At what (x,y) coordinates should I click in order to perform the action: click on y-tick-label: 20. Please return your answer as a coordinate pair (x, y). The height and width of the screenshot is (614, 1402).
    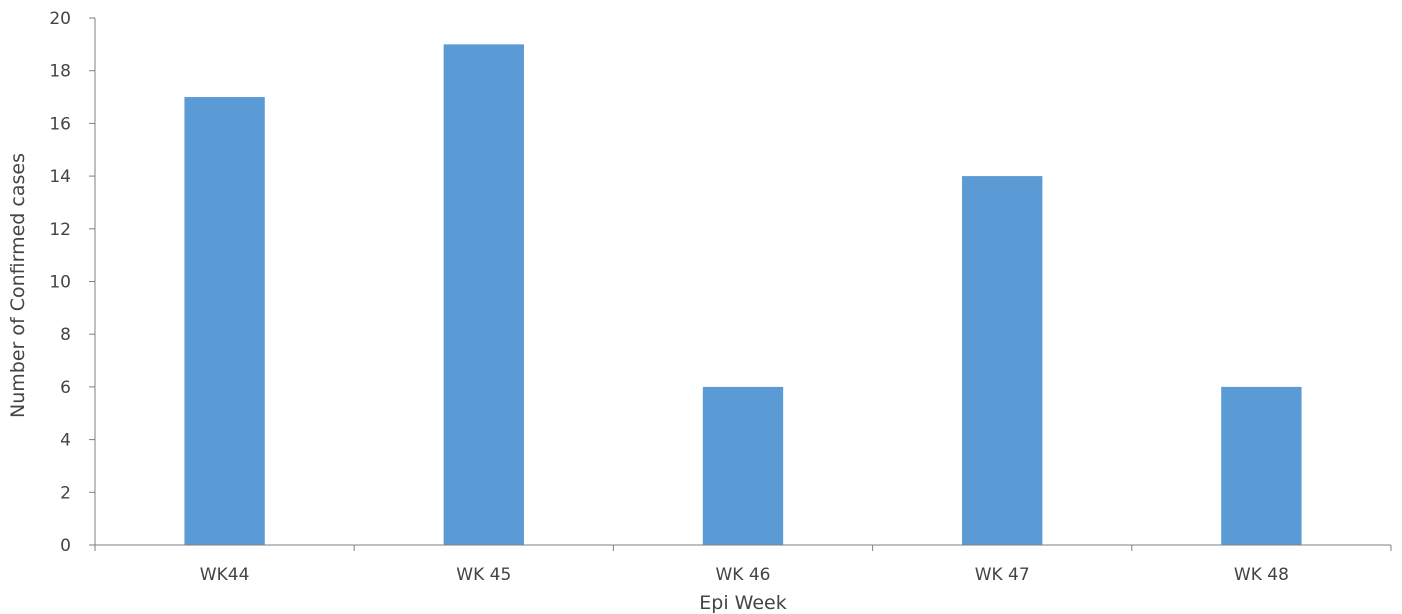
    Looking at the image, I should click on (60, 19).